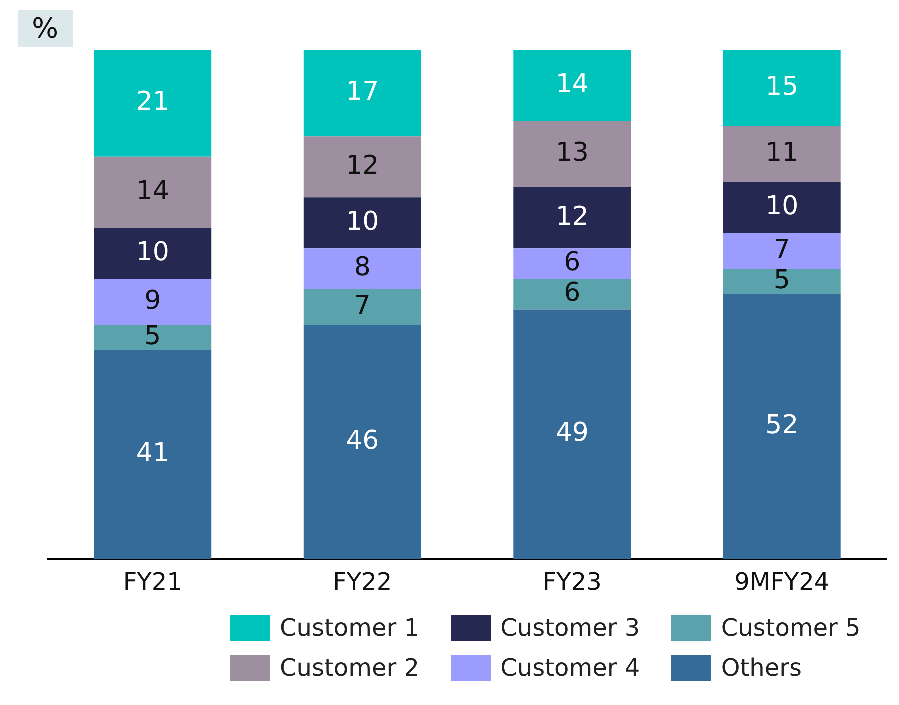 This screenshot has height=705, width=899. Describe the element at coordinates (362, 582) in the screenshot. I see `x-tick-label: FY22` at that location.